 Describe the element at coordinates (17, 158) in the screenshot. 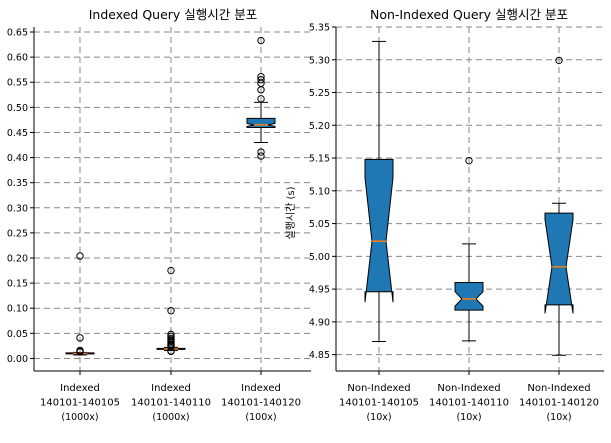

I see `indexed-y-tick-label: 0.40` at that location.